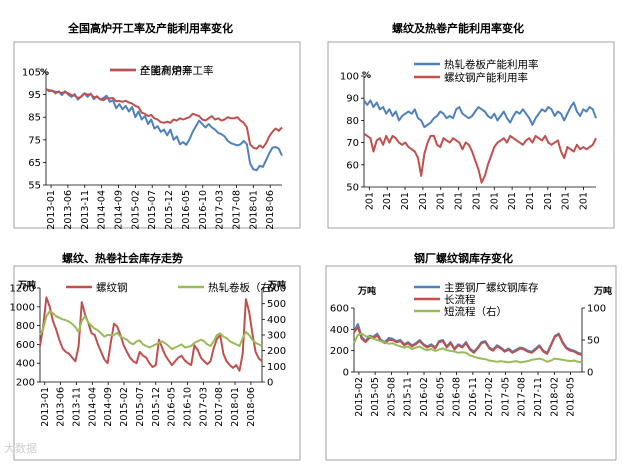 The height and width of the screenshot is (464, 628). What do you see at coordinates (34, 95) in the screenshot?
I see `chart-1-ytick-label: 95` at bounding box center [34, 95].